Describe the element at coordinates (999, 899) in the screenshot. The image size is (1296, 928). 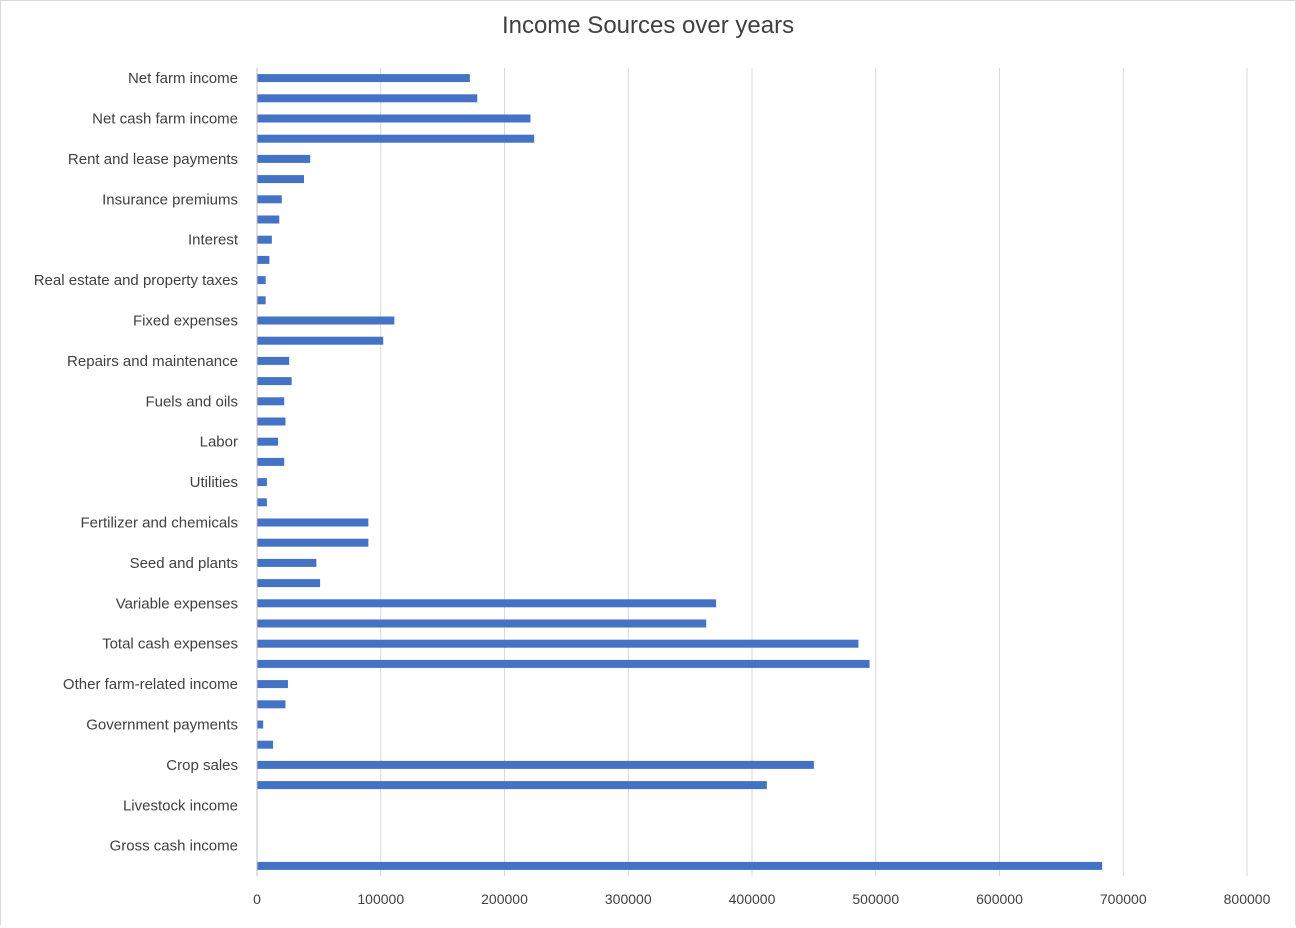
I see `x-tick-label: 600000` at that location.